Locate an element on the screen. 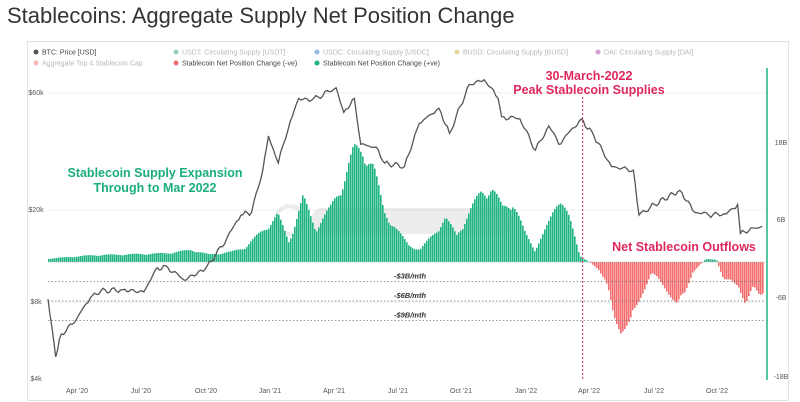 Image resolution: width=800 pixels, height=402 pixels. x-tick-label: Jul '20 is located at coordinates (141, 391).